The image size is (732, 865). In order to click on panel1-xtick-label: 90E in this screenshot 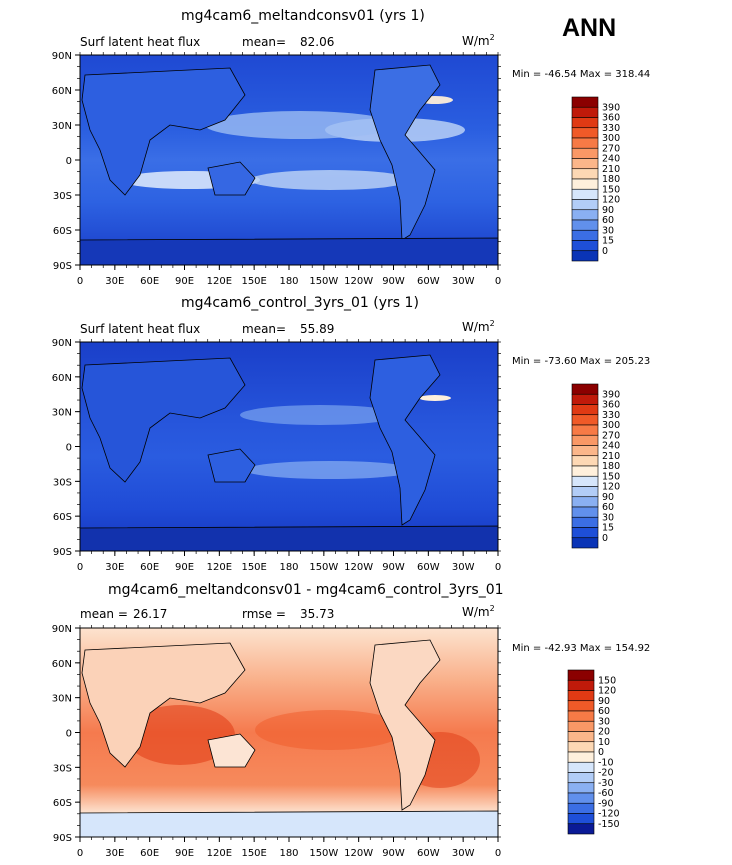, I will do `click(184, 281)`.